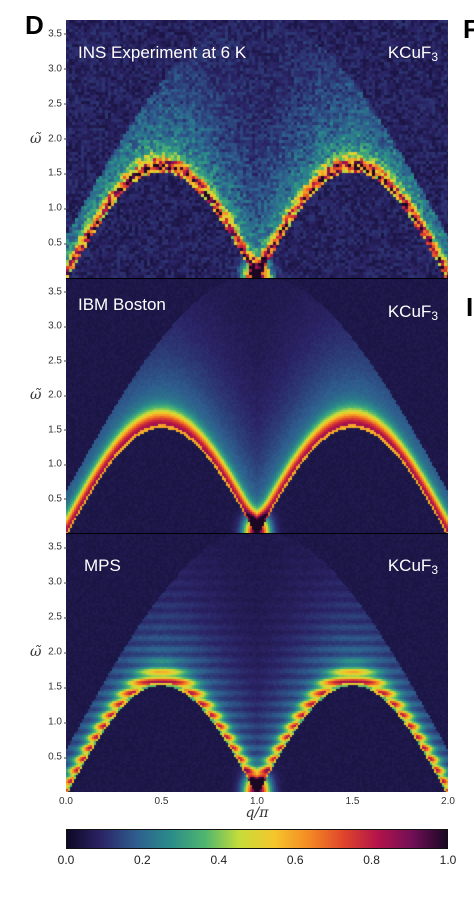  Describe the element at coordinates (102, 565) in the screenshot. I see `panel-title: MPS` at that location.